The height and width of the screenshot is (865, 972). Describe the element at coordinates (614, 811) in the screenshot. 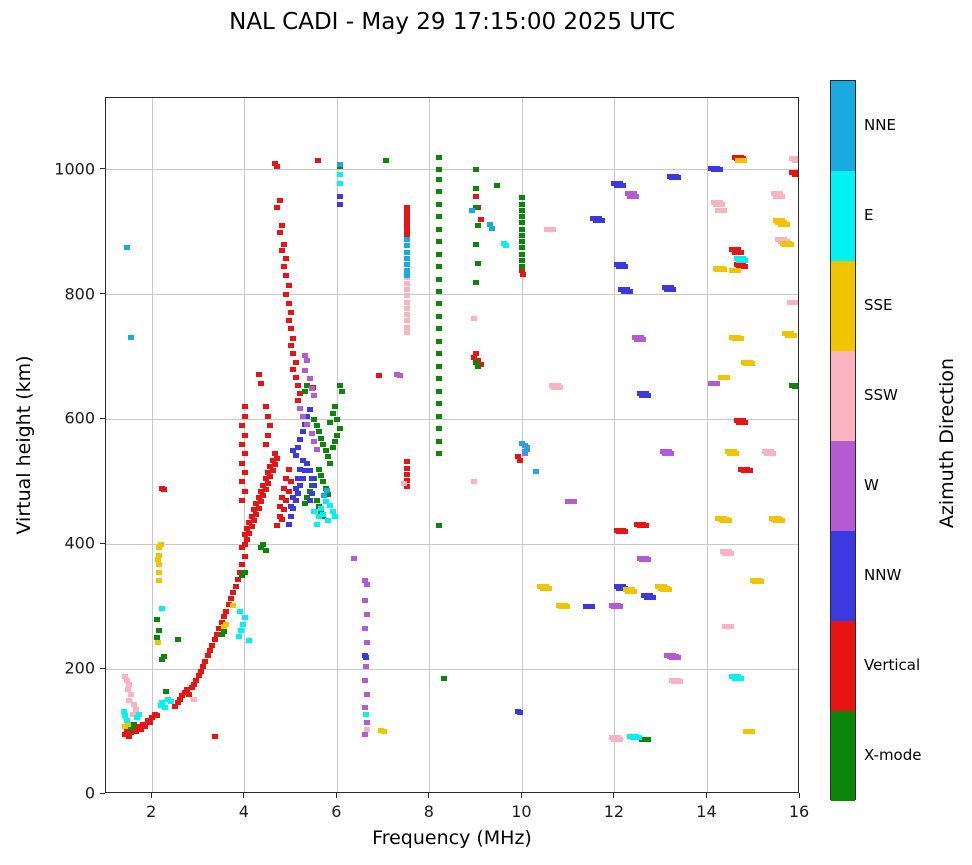

I see `x-tick-label: 12` at that location.